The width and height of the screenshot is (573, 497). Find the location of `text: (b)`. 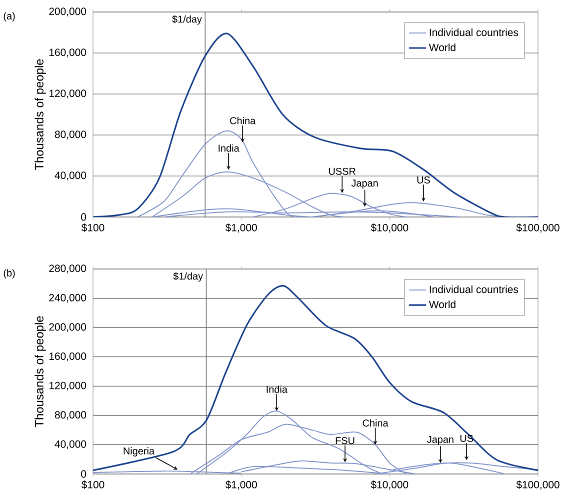

text: (b) is located at coordinates (9, 273).